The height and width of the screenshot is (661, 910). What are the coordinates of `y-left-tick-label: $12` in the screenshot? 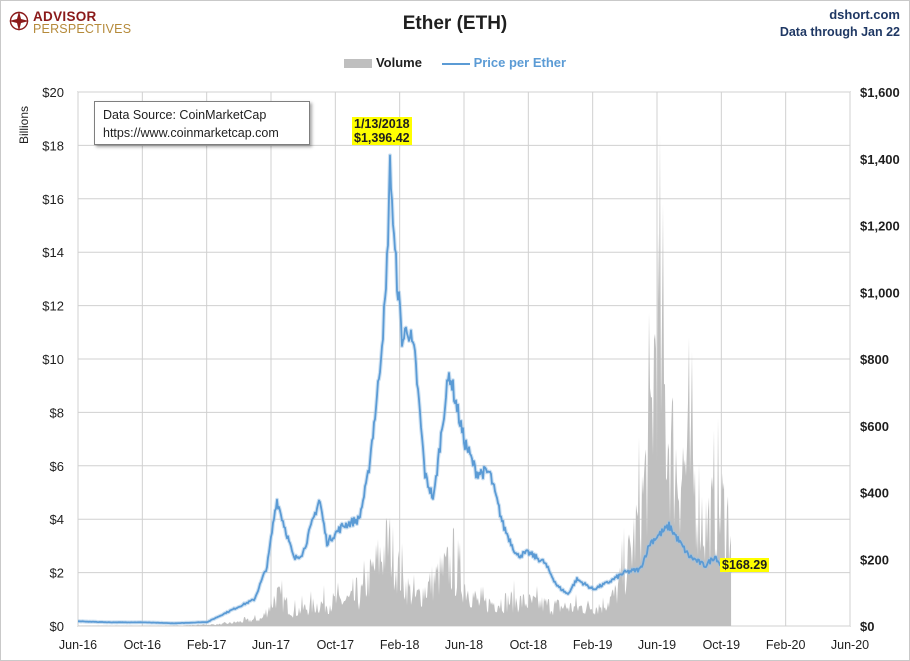 It's located at (53, 306).